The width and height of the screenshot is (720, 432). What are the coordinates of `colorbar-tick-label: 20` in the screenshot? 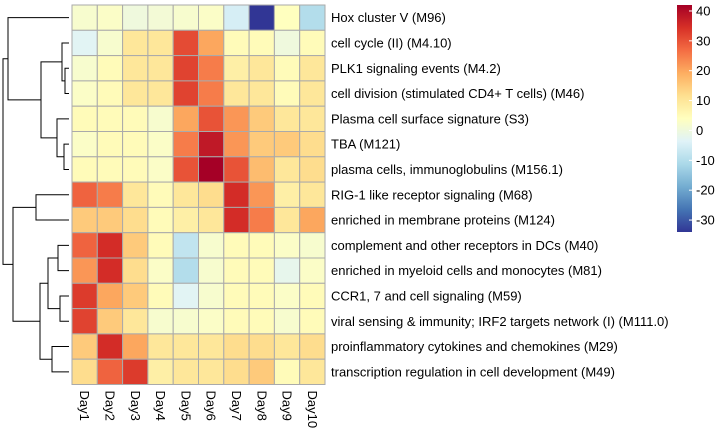 It's located at (703, 70).